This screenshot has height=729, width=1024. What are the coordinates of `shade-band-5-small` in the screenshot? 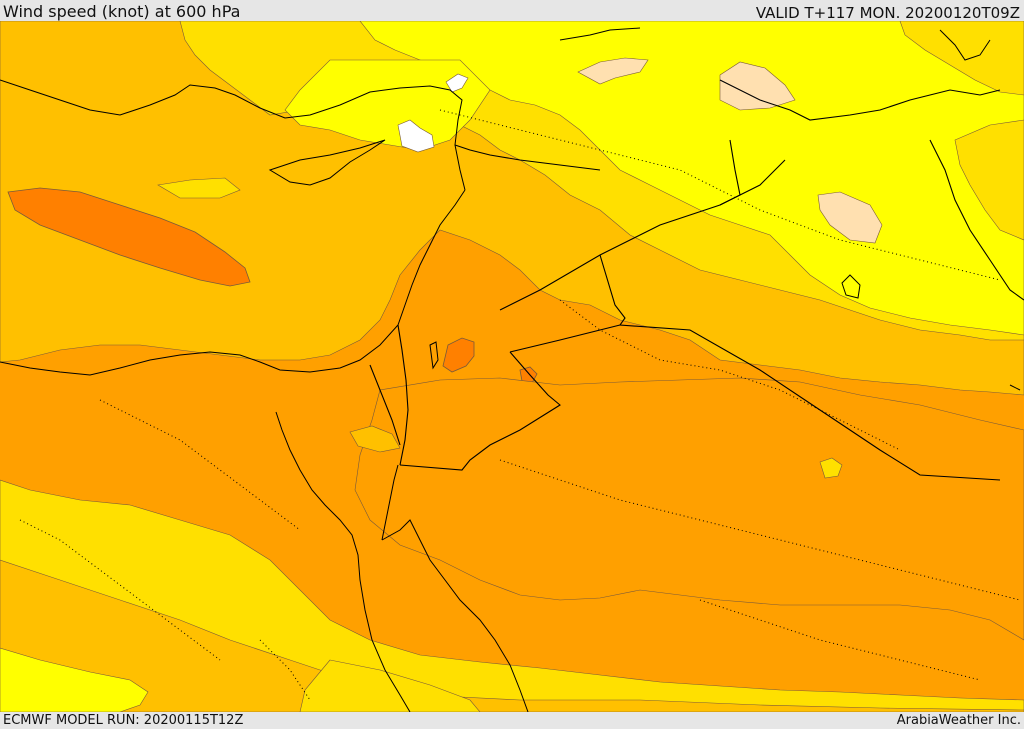 It's located at (528, 375).